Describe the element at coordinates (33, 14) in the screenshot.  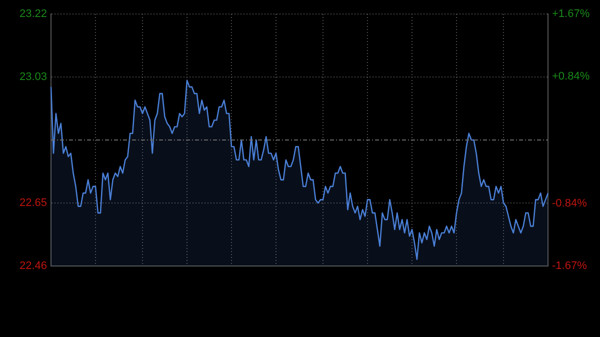
I see `y-tick-label: 23.22` at that location.